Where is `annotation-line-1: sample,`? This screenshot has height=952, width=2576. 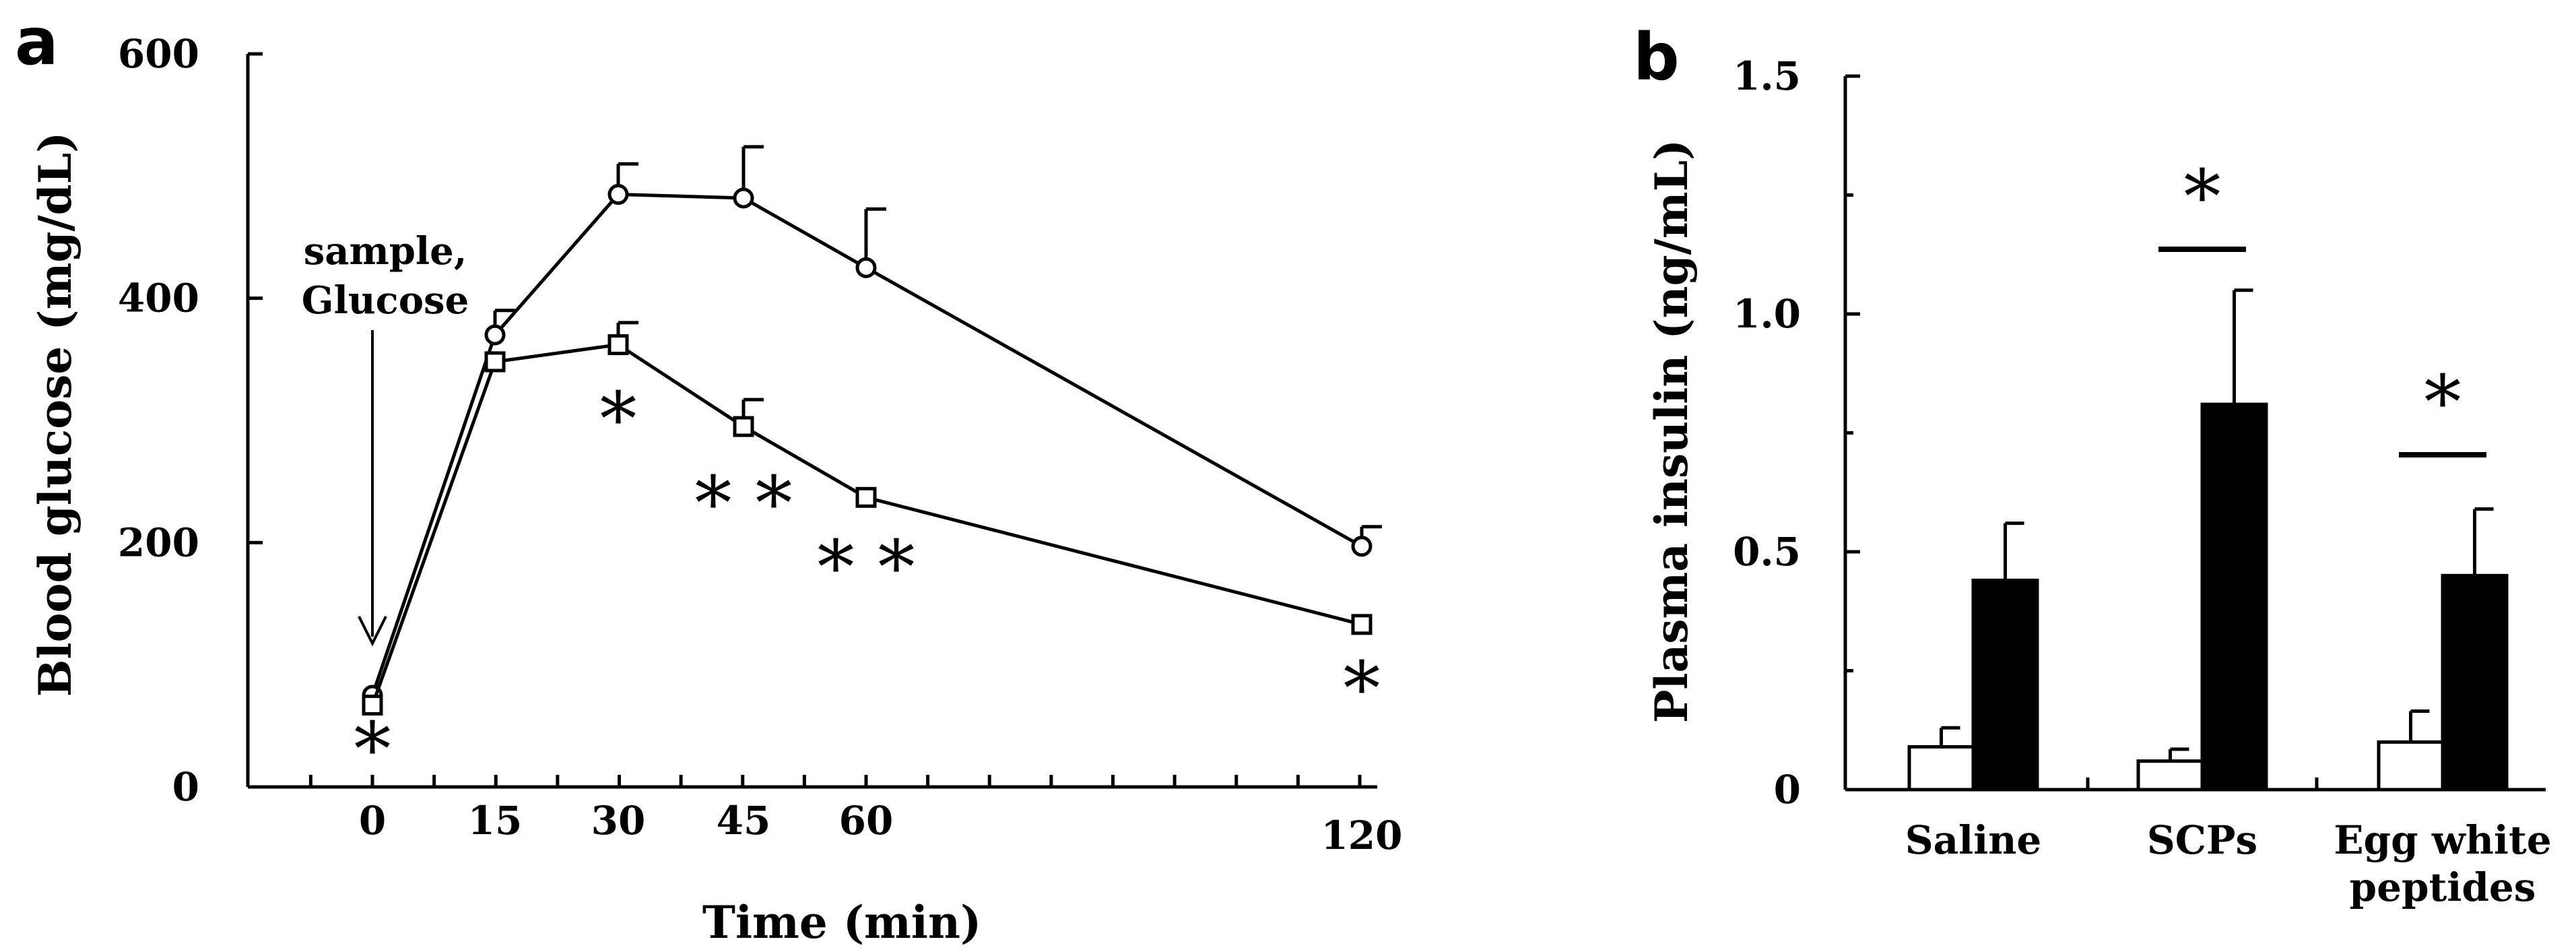
annotation-line-1: sample, is located at coordinates (385, 252).